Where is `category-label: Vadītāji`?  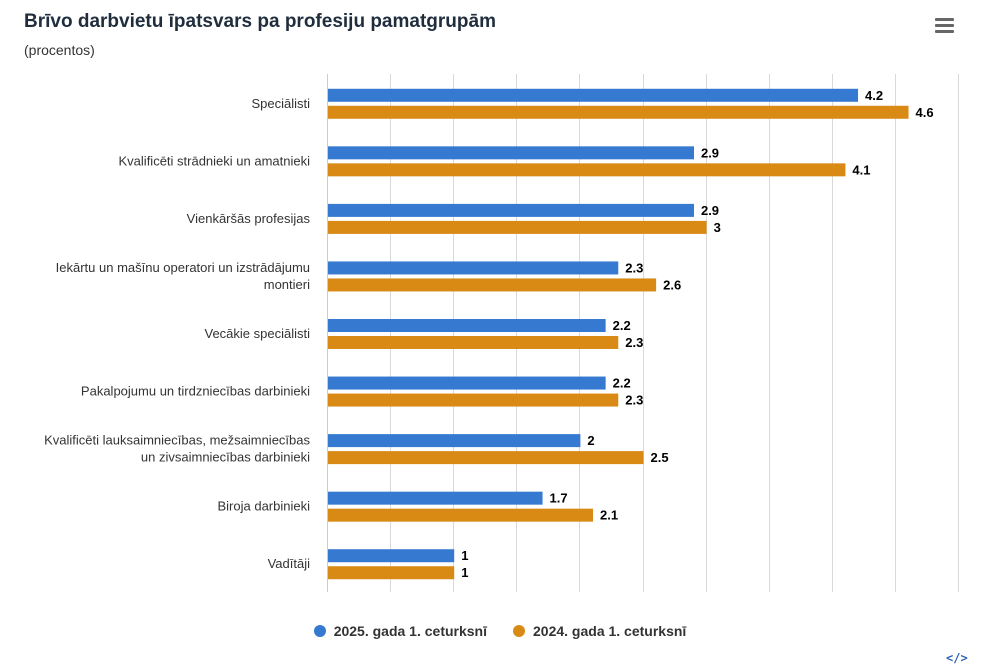 category-label: Vadītāji is located at coordinates (289, 563).